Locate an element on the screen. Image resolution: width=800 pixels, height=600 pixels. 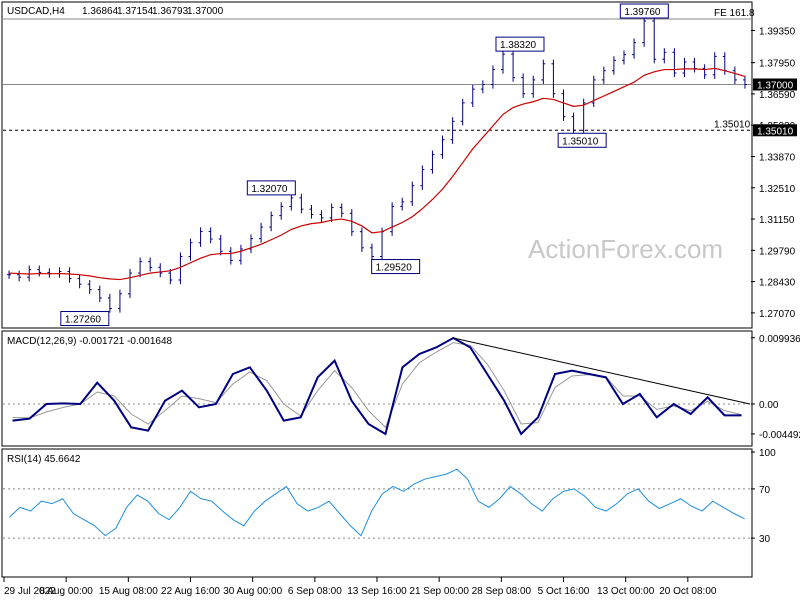
macd-tick-label: -0.004492 is located at coordinates (779, 435).